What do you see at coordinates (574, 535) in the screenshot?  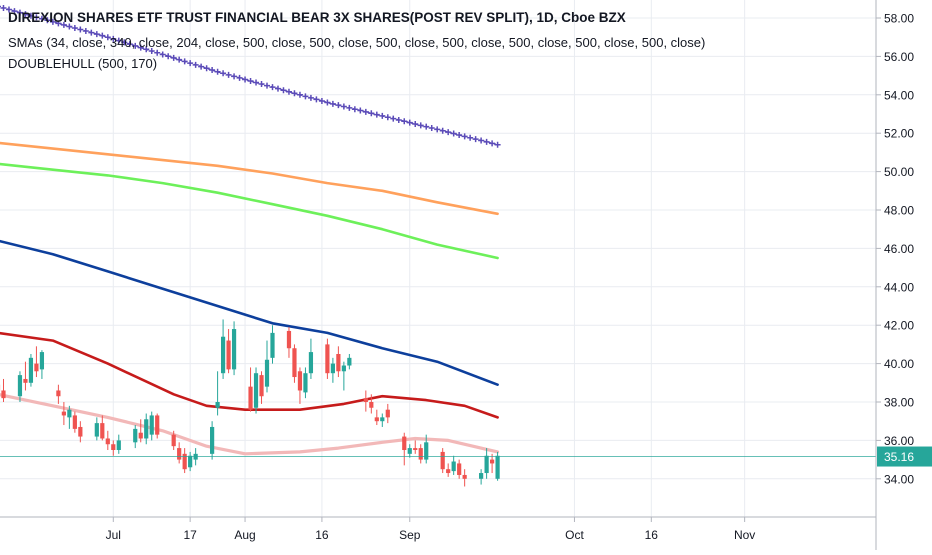 I see `x-tick-label: Oct` at bounding box center [574, 535].